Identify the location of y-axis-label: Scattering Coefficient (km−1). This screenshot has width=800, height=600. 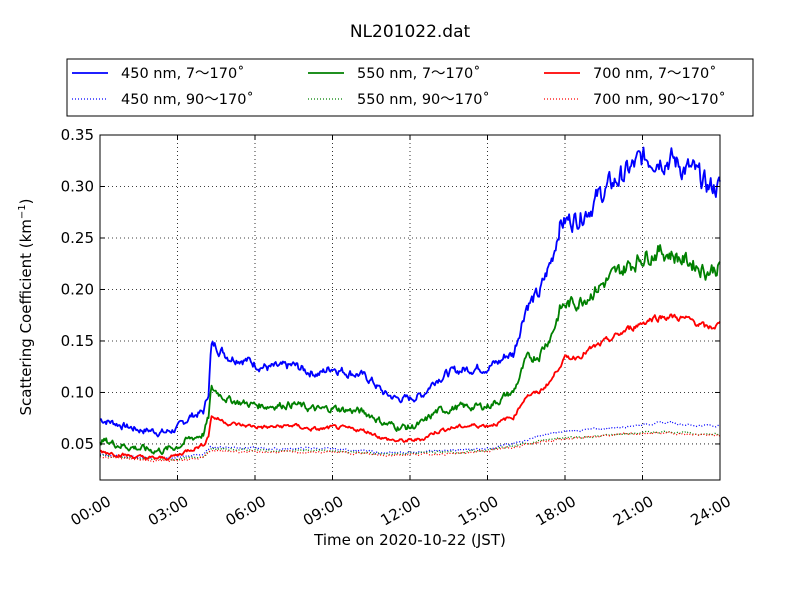
(26, 306).